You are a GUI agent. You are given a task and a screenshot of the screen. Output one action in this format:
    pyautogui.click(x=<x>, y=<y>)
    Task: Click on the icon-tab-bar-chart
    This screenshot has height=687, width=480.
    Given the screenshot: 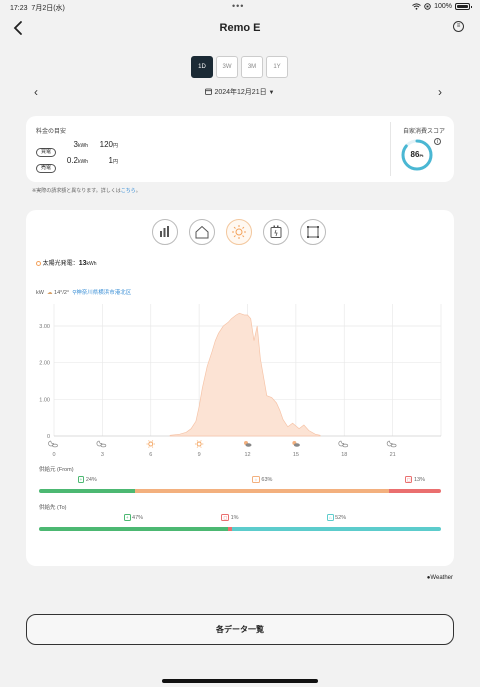 What is the action you would take?
    pyautogui.click(x=165, y=232)
    